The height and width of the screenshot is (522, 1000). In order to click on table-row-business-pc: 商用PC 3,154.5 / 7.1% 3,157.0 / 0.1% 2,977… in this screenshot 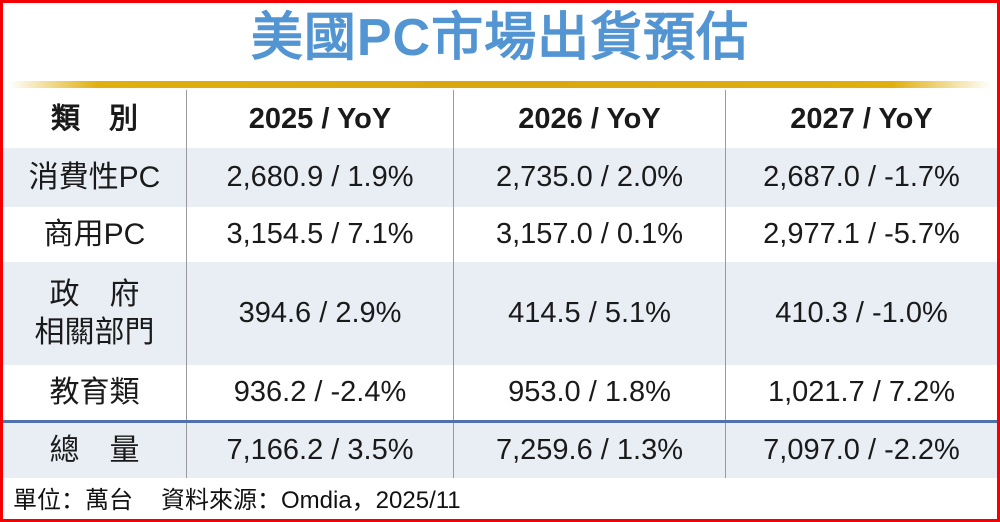, I will do `click(500, 234)`.